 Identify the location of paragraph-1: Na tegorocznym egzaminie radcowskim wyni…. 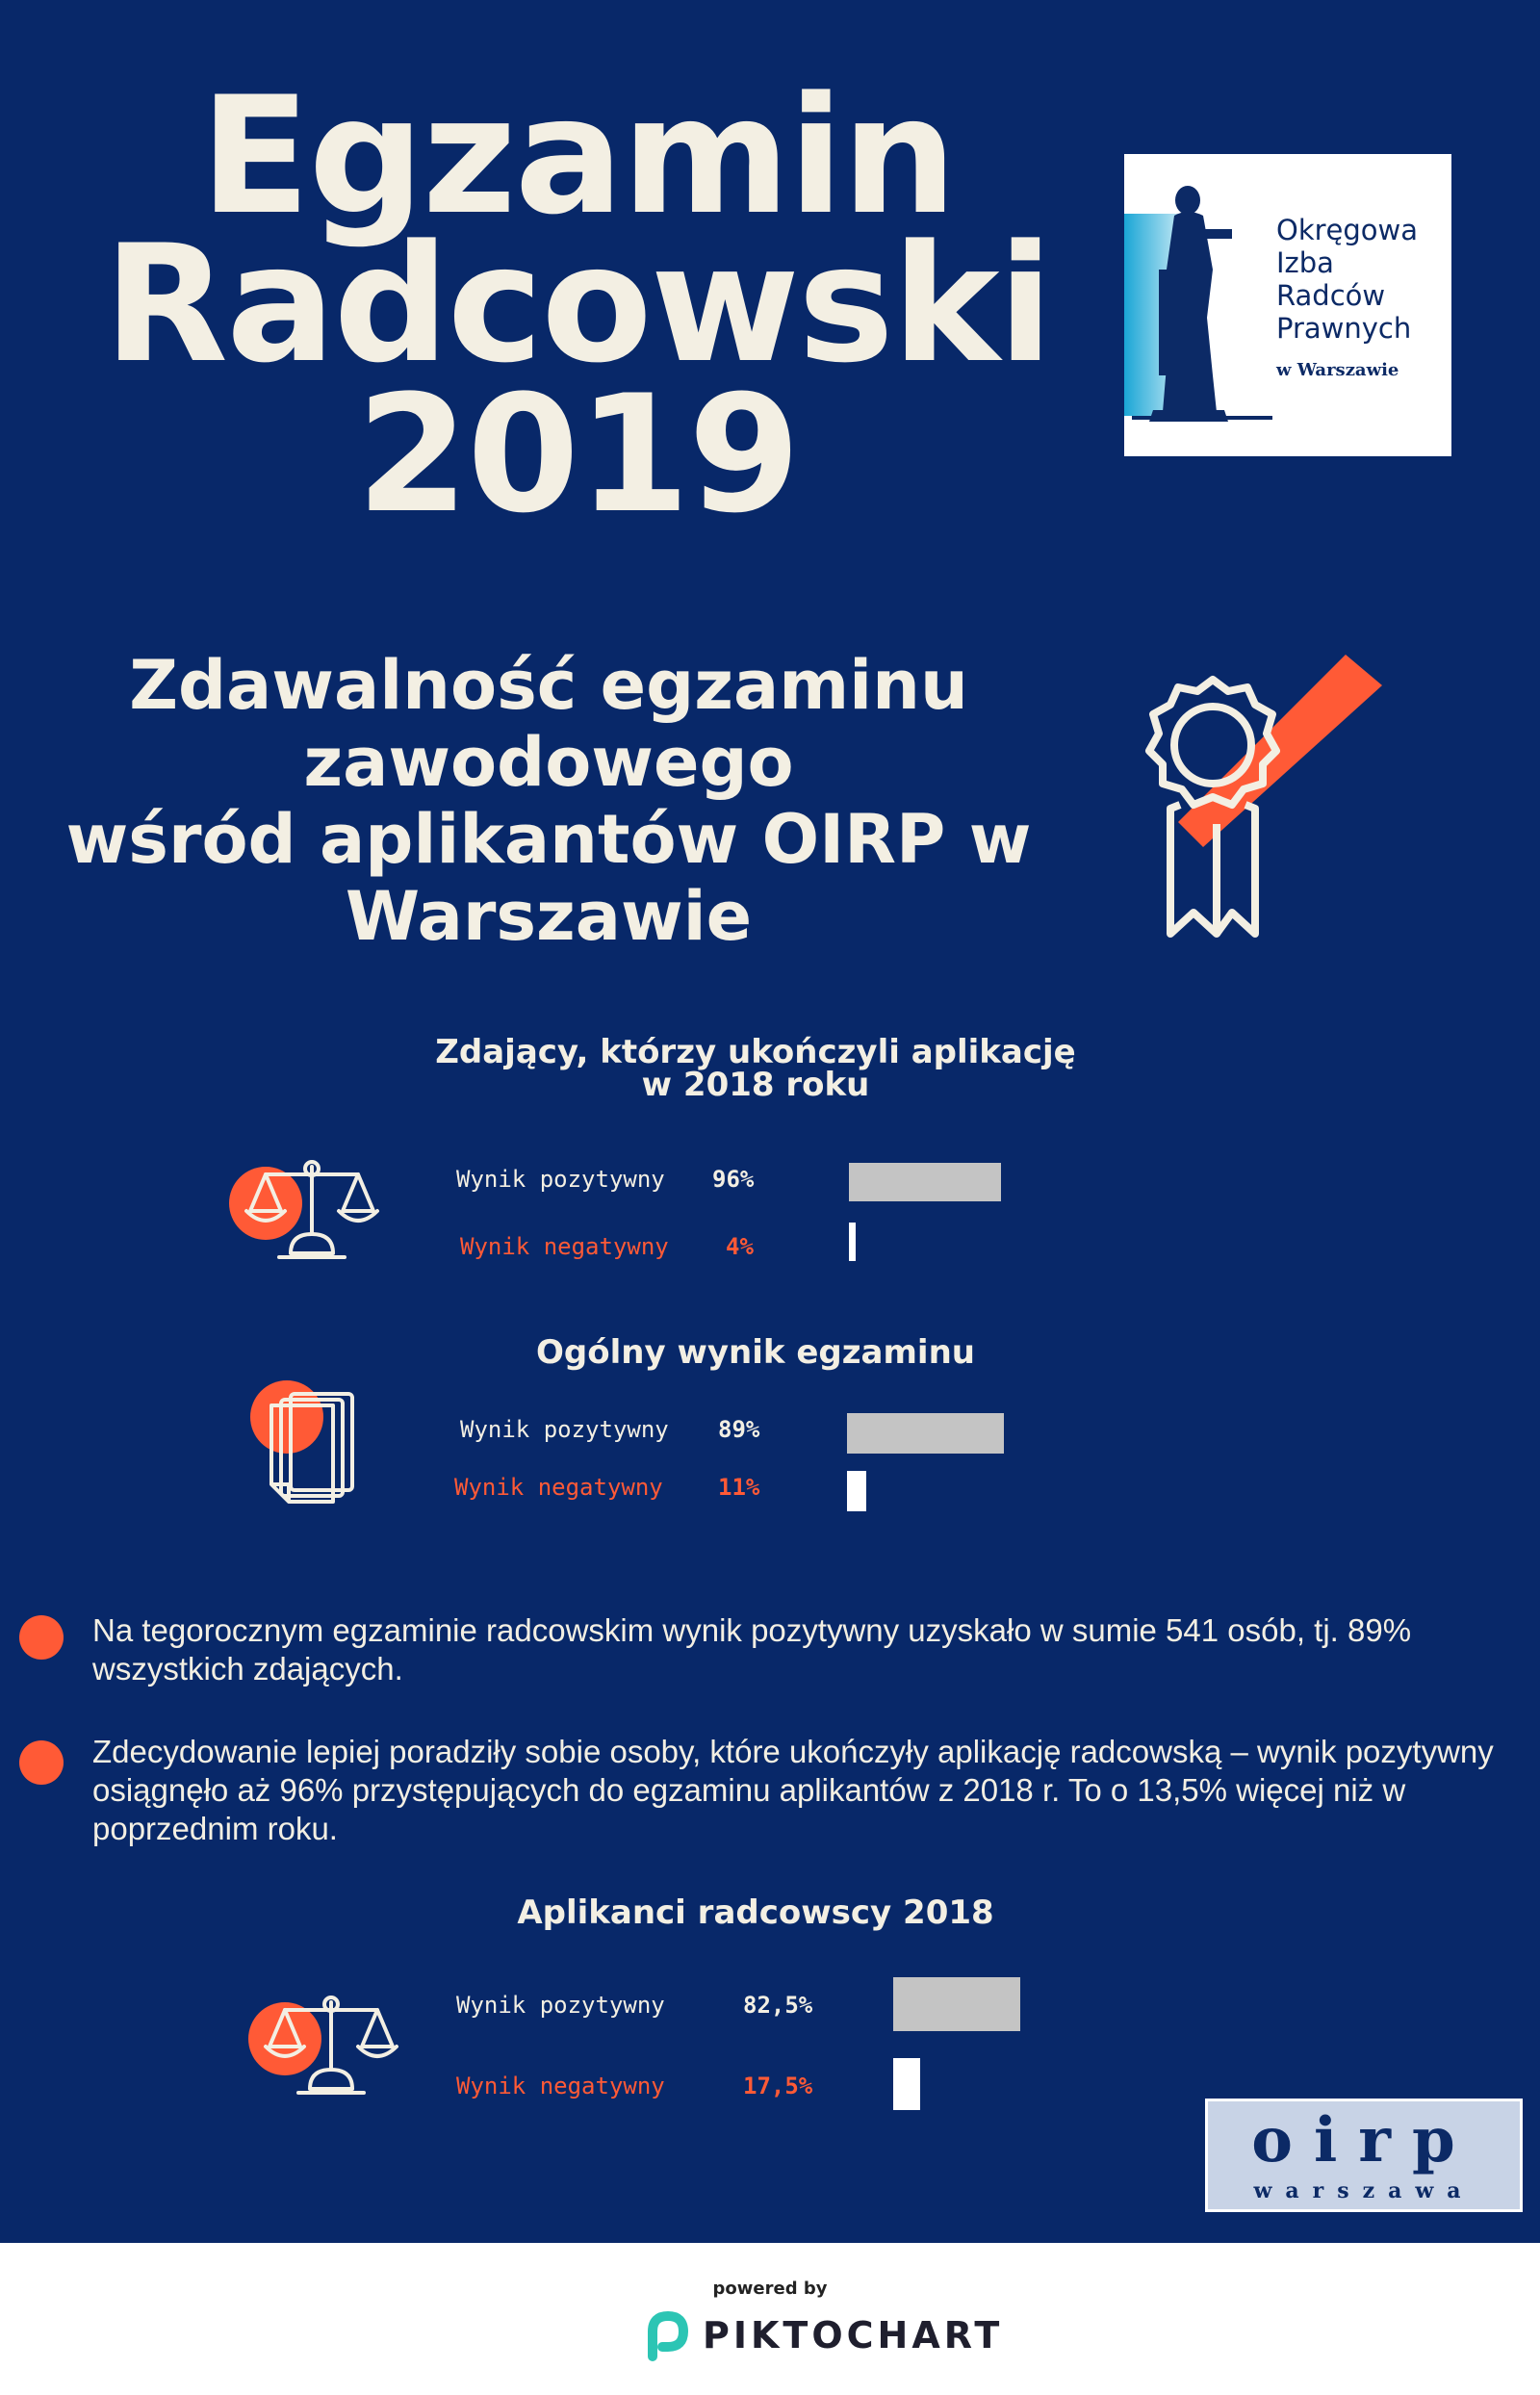
(752, 1649).